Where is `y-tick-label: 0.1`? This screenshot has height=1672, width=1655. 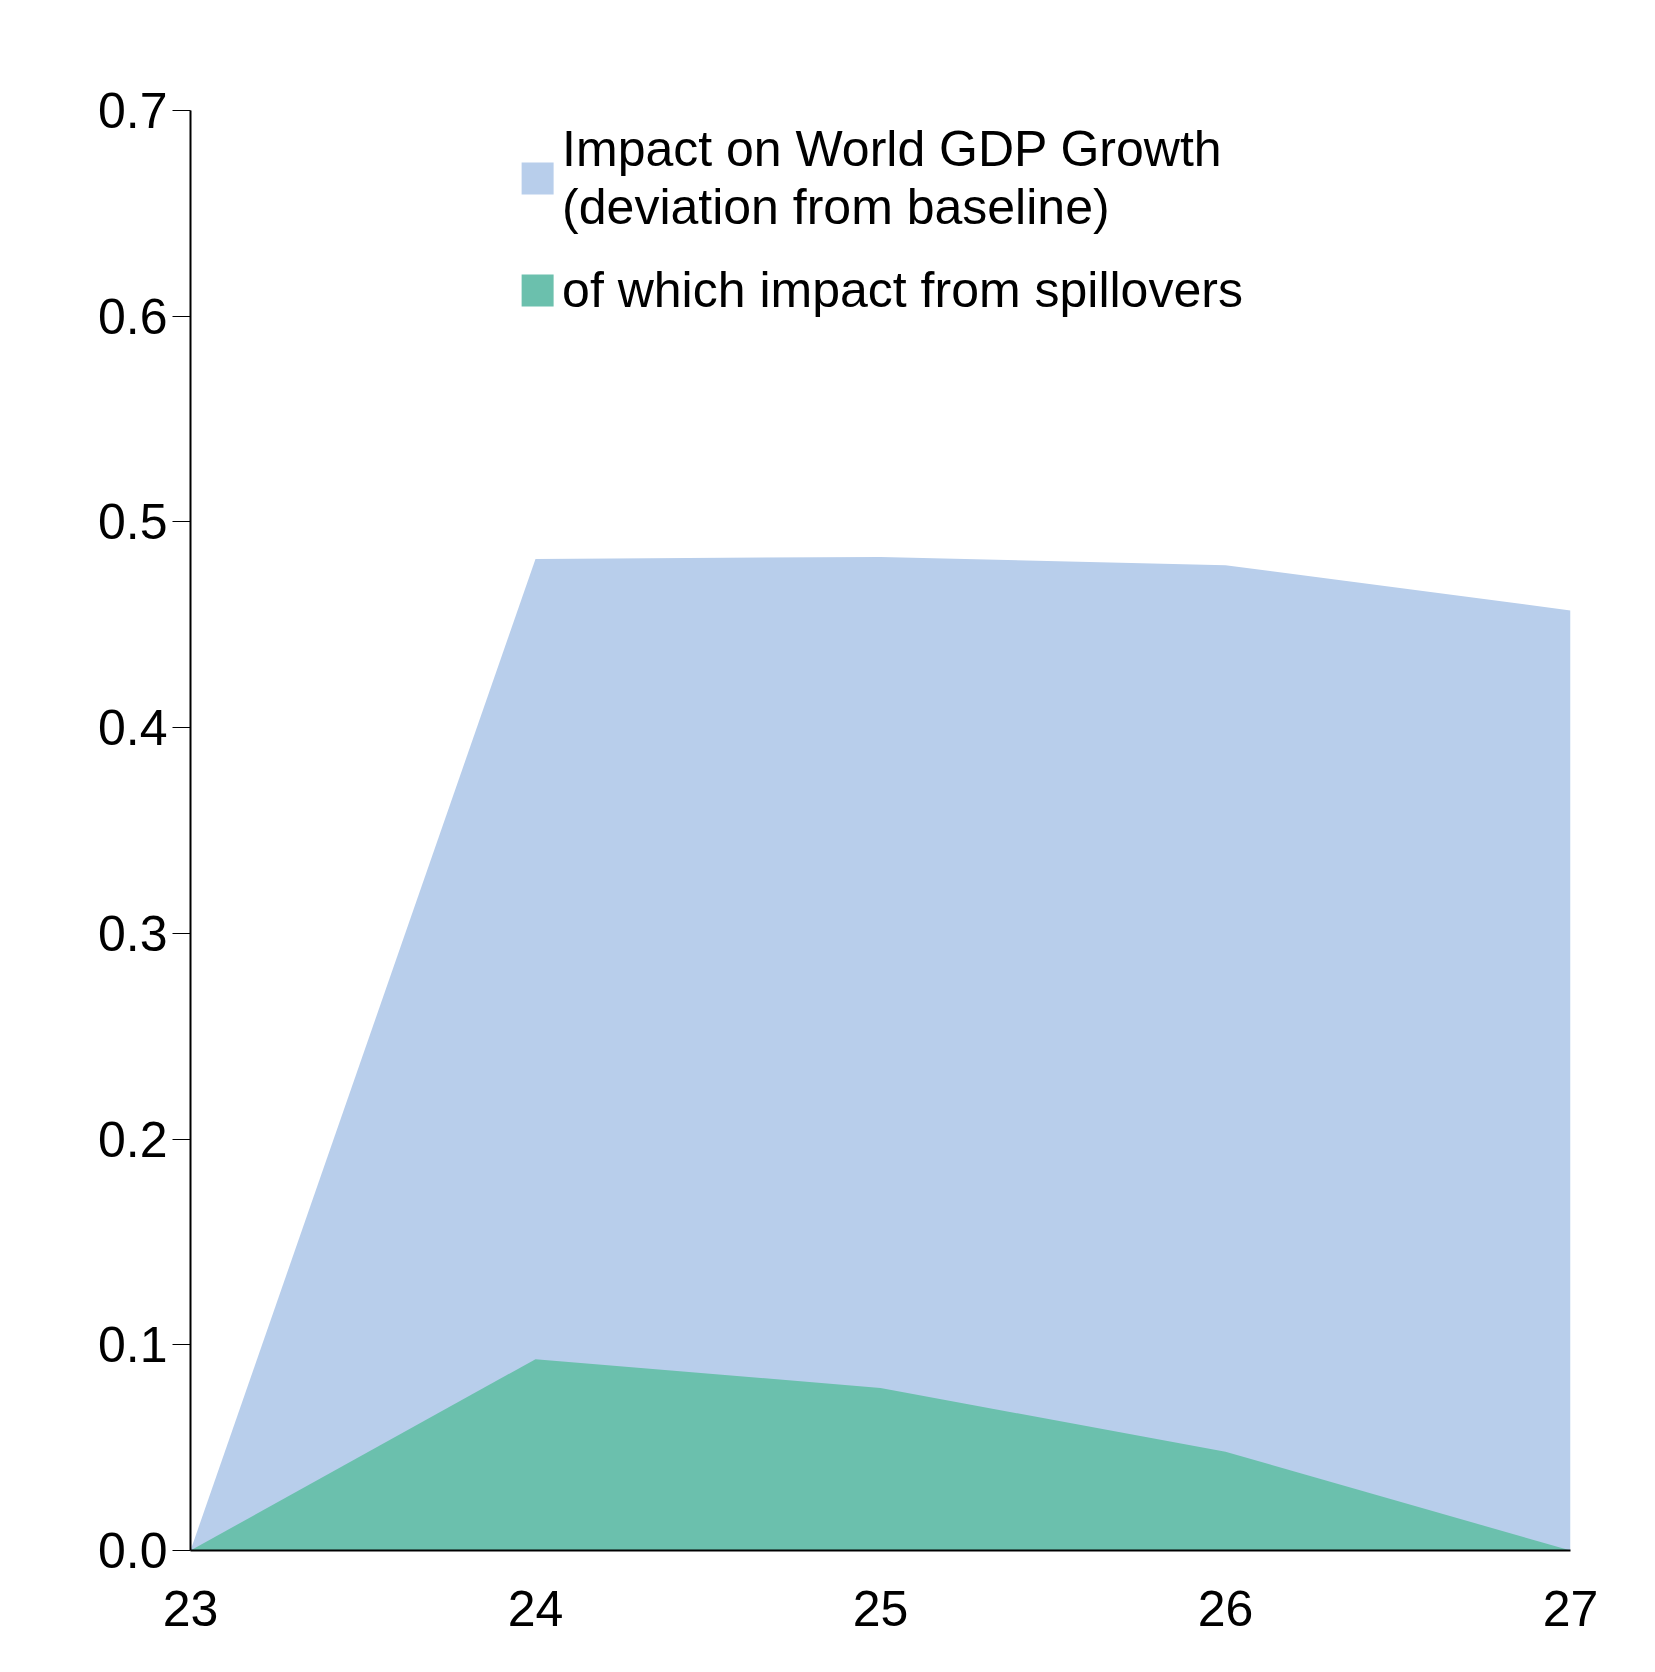
y-tick-label: 0.1 is located at coordinates (132, 1345).